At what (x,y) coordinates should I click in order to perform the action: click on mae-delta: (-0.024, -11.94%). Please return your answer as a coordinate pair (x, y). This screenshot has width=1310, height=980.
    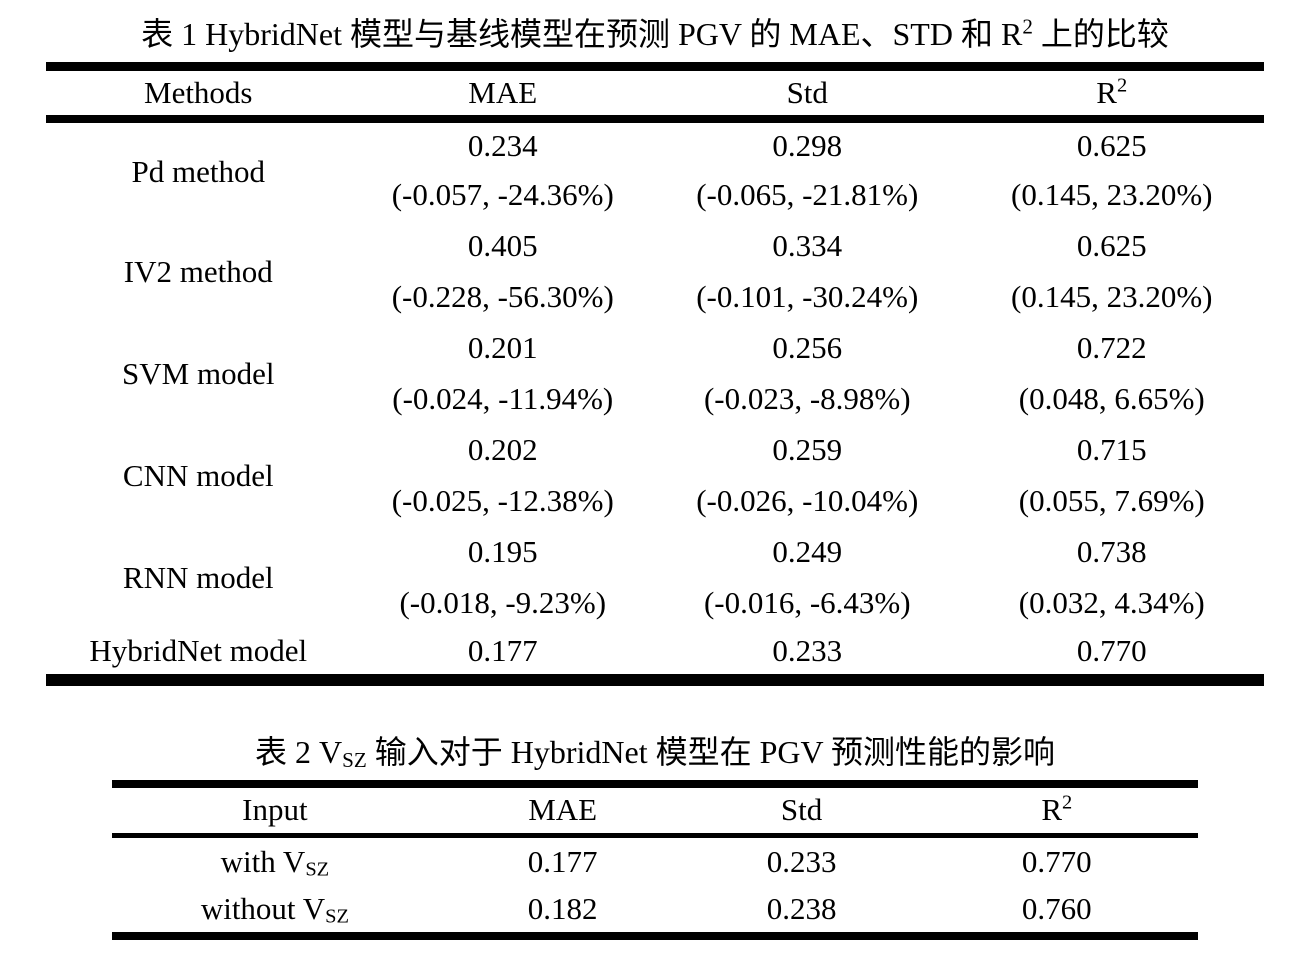
    Looking at the image, I should click on (503, 398).